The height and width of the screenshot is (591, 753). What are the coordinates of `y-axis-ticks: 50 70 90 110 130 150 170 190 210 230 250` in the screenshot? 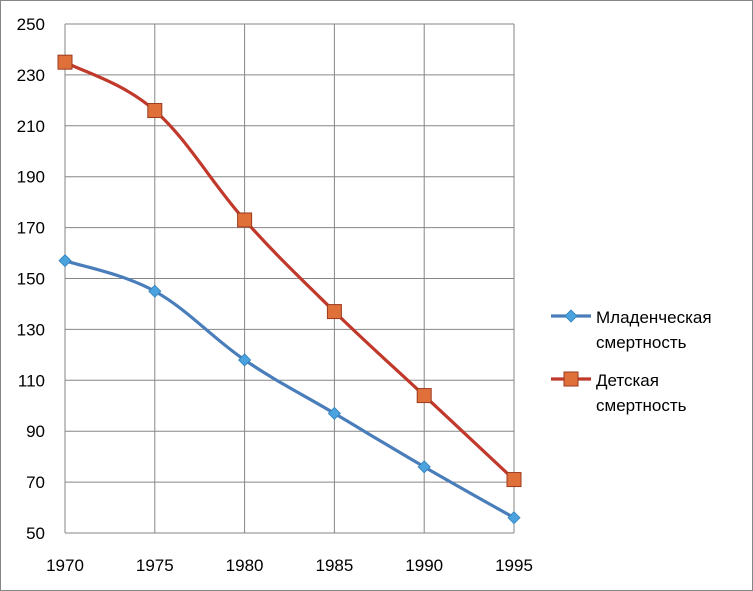 It's located at (31, 279).